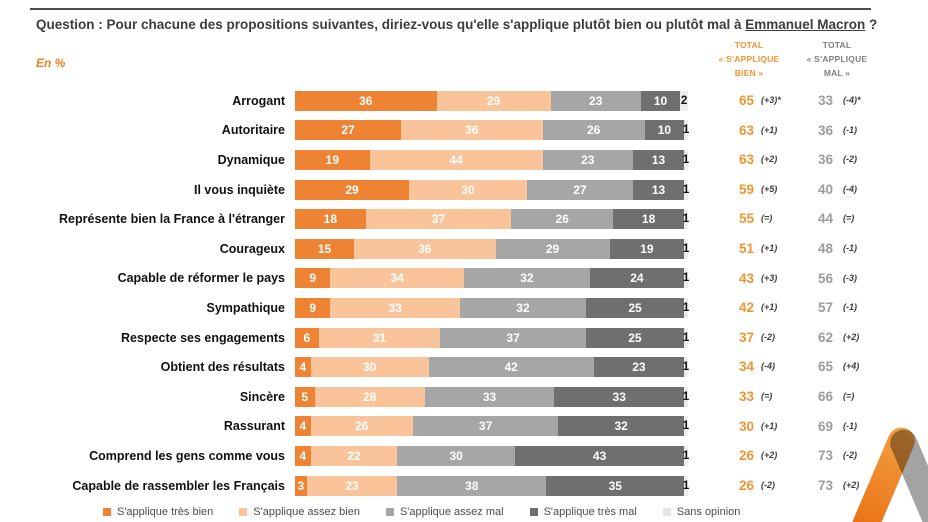  I want to click on total-mal-value: 36, so click(825, 130).